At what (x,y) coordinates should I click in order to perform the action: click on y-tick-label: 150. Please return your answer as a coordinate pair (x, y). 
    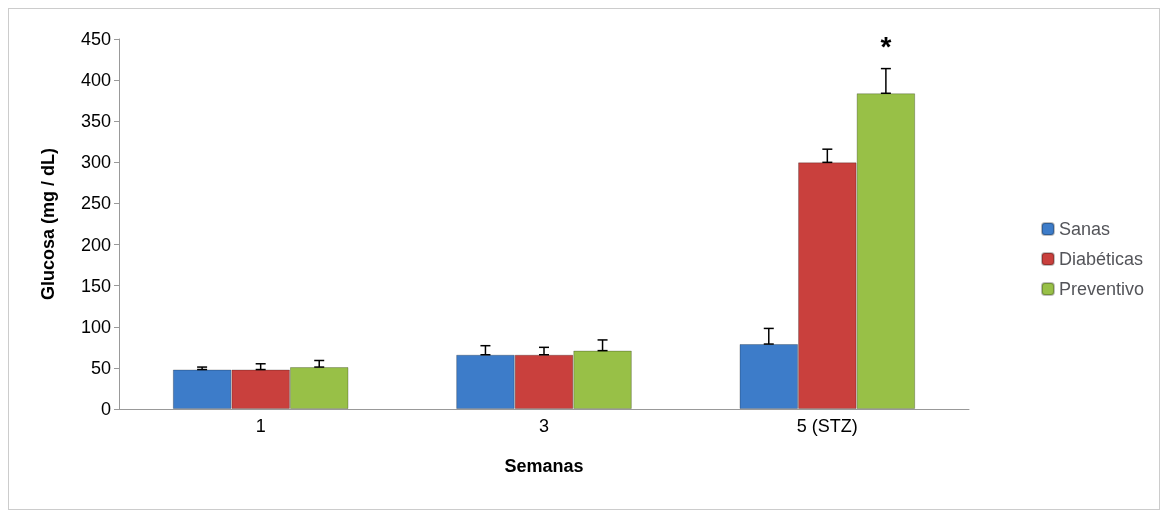
    Looking at the image, I should click on (95, 285).